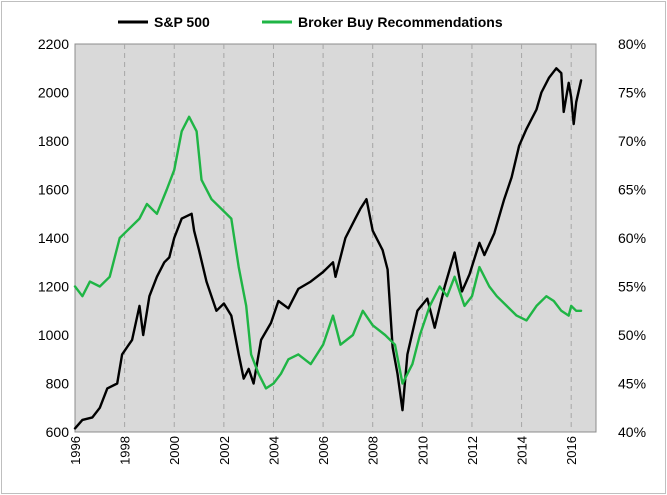 This screenshot has width=667, height=495. I want to click on x-tick-label: 1998, so click(125, 450).